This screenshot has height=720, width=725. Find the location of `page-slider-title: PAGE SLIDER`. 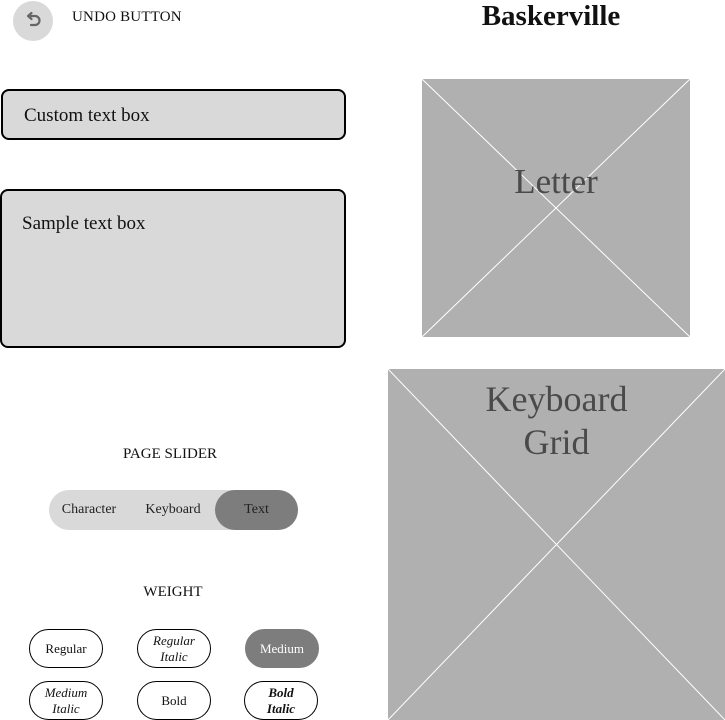

page-slider-title: PAGE SLIDER is located at coordinates (170, 454).